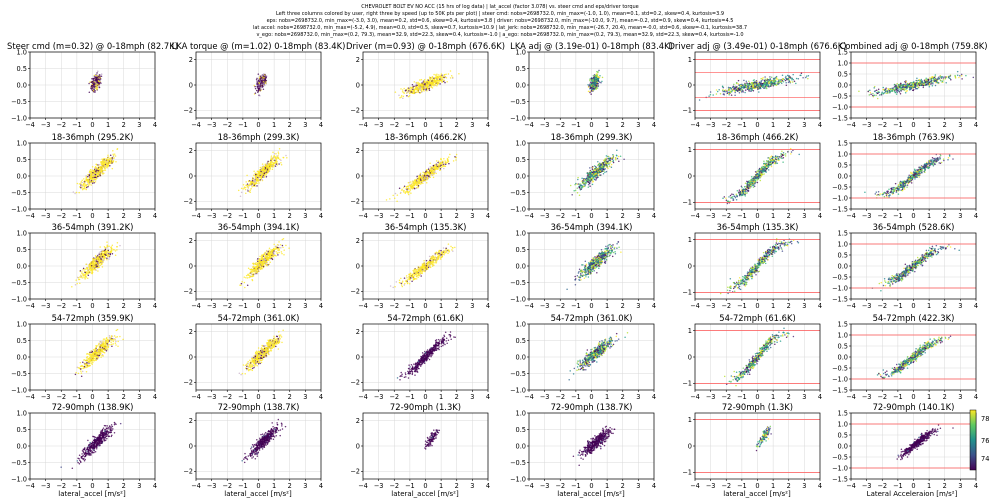 Image resolution: width=1000 pixels, height=500 pixels. Describe the element at coordinates (976, 125) in the screenshot. I see `x-tick-label: 4` at that location.